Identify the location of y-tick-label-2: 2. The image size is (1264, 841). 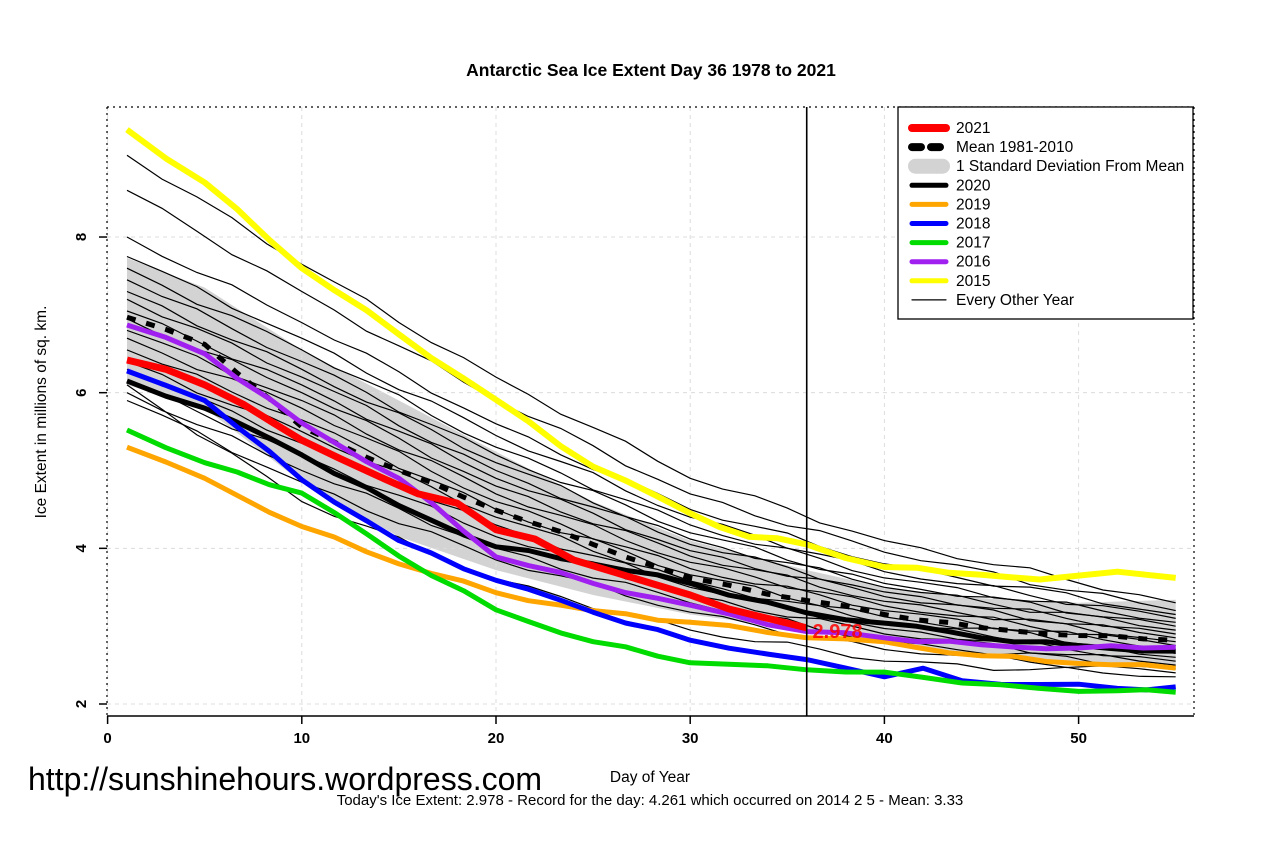
(81, 704).